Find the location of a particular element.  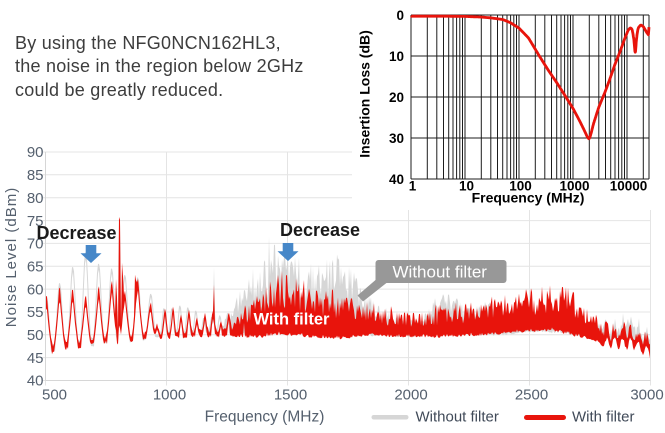

svg-text: 90 is located at coordinates (35, 152).